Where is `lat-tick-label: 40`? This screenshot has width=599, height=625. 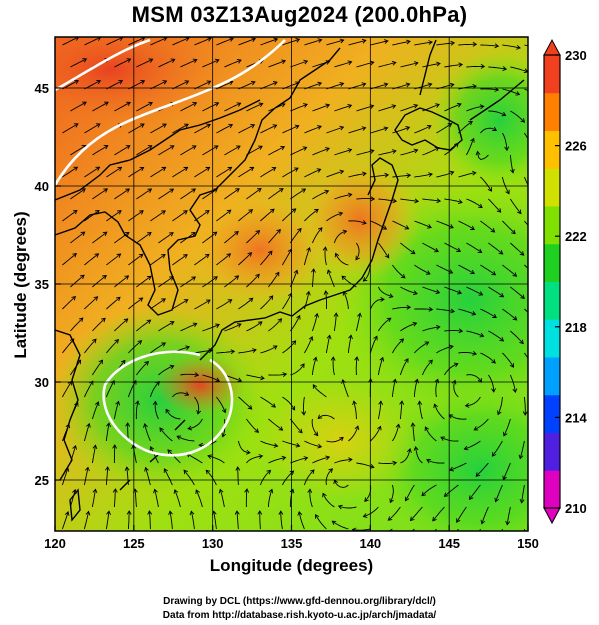 lat-tick-label: 40 is located at coordinates (42, 186).